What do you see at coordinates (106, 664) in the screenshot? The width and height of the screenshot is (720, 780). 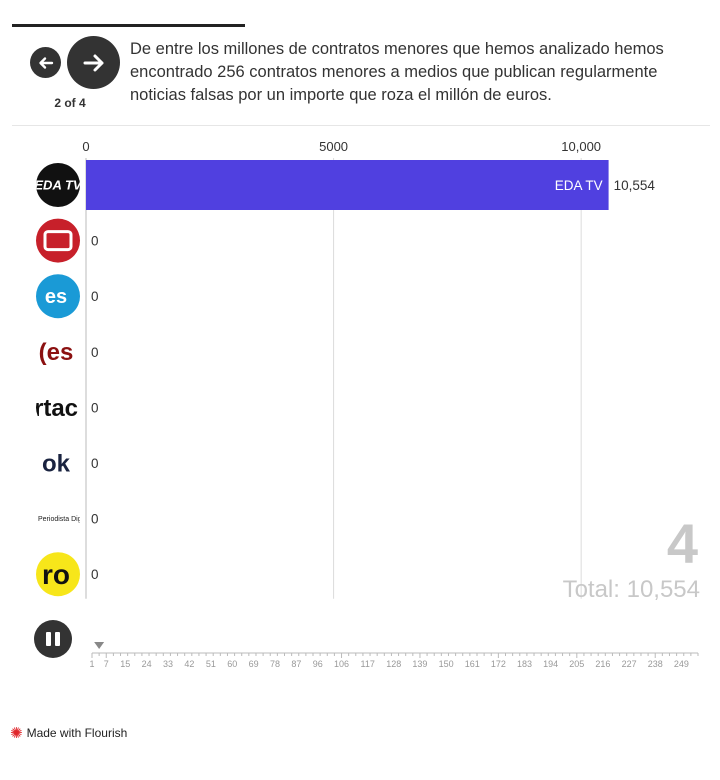 I see `timeline-tick-label: 7` at bounding box center [106, 664].